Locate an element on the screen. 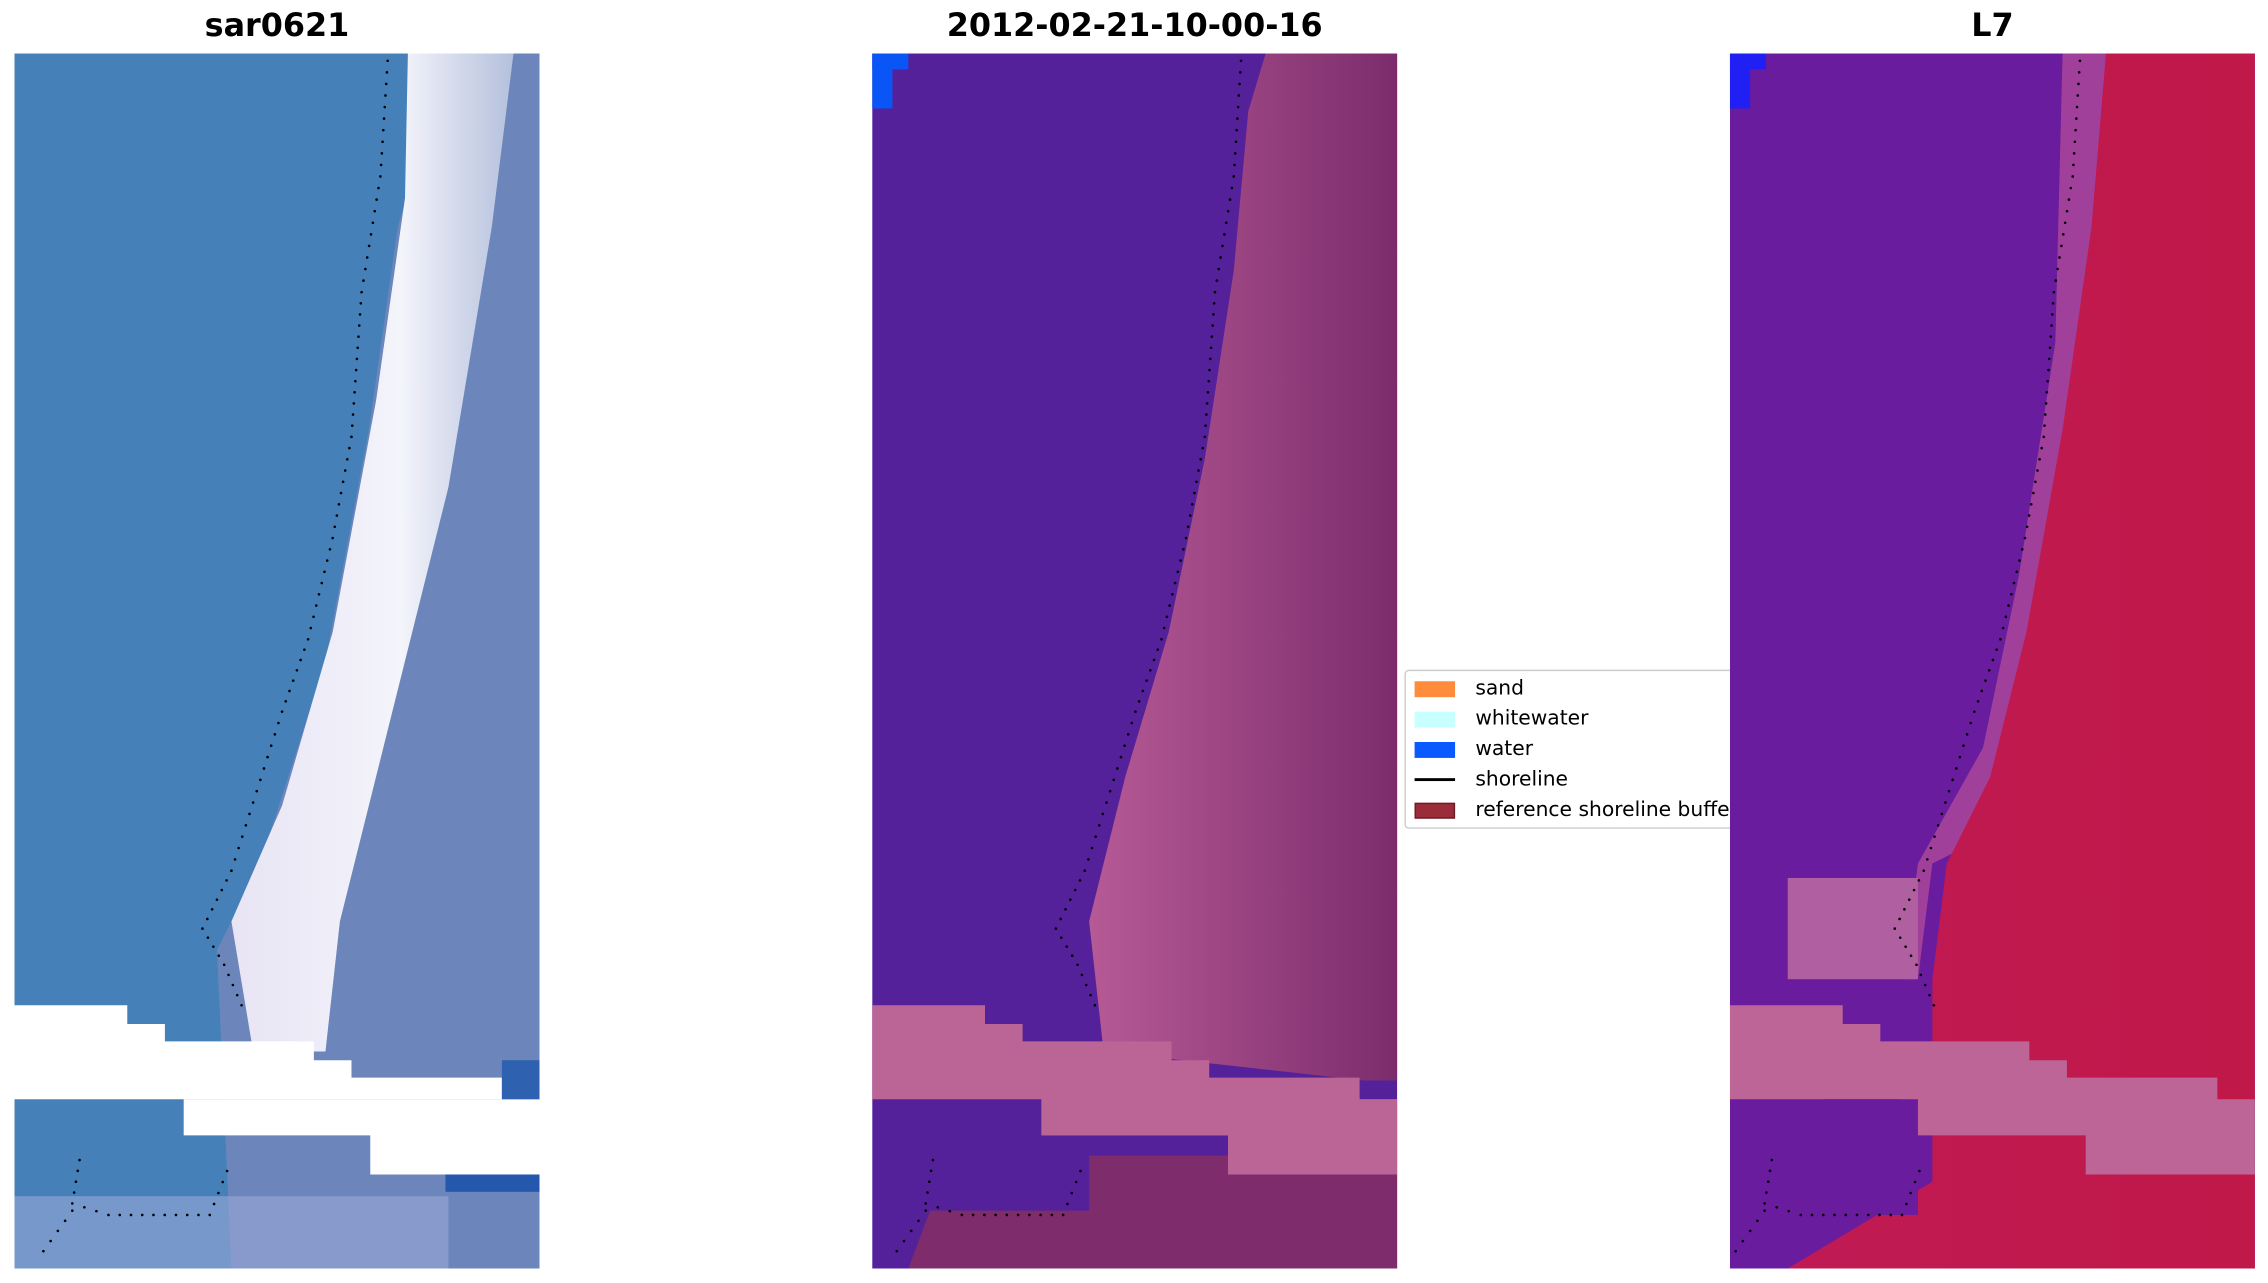 Image resolution: width=2268 pixels, height=1283 pixels. shoreline-dots is located at coordinates (1069, 656).